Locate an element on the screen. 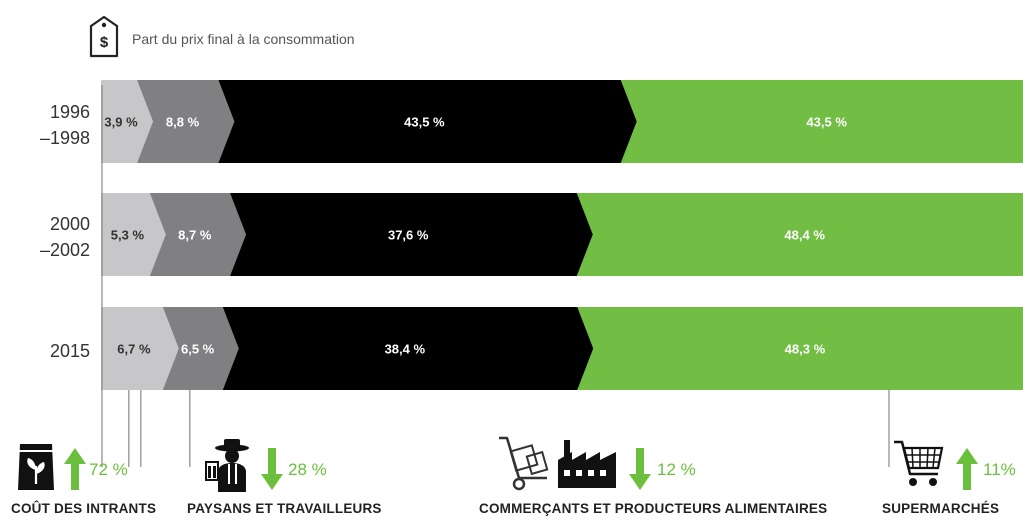 Image resolution: width=1023 pixels, height=521 pixels. bar-label-paysans-row-1: 8,7 % is located at coordinates (195, 235).